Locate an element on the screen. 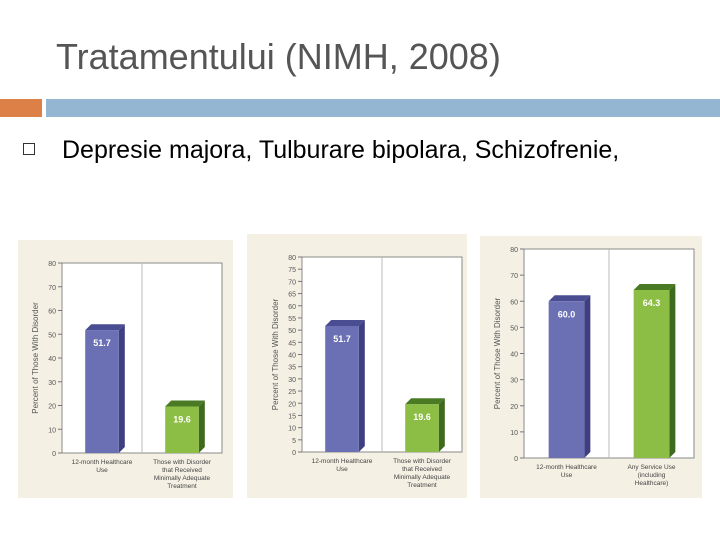 The image size is (720, 540). data-label: 60.0 is located at coordinates (567, 314).